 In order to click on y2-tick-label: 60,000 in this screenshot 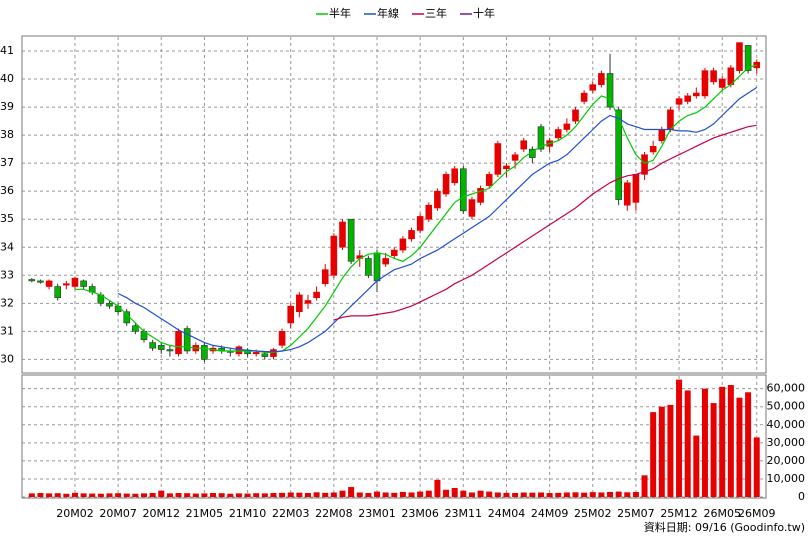, I will do `click(786, 388)`.